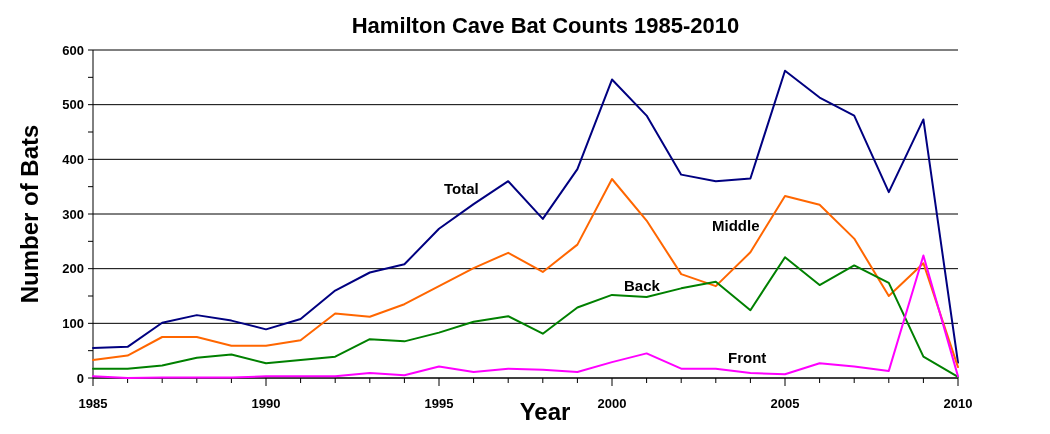 This screenshot has height=434, width=1050. I want to click on series-label: Front, so click(747, 357).